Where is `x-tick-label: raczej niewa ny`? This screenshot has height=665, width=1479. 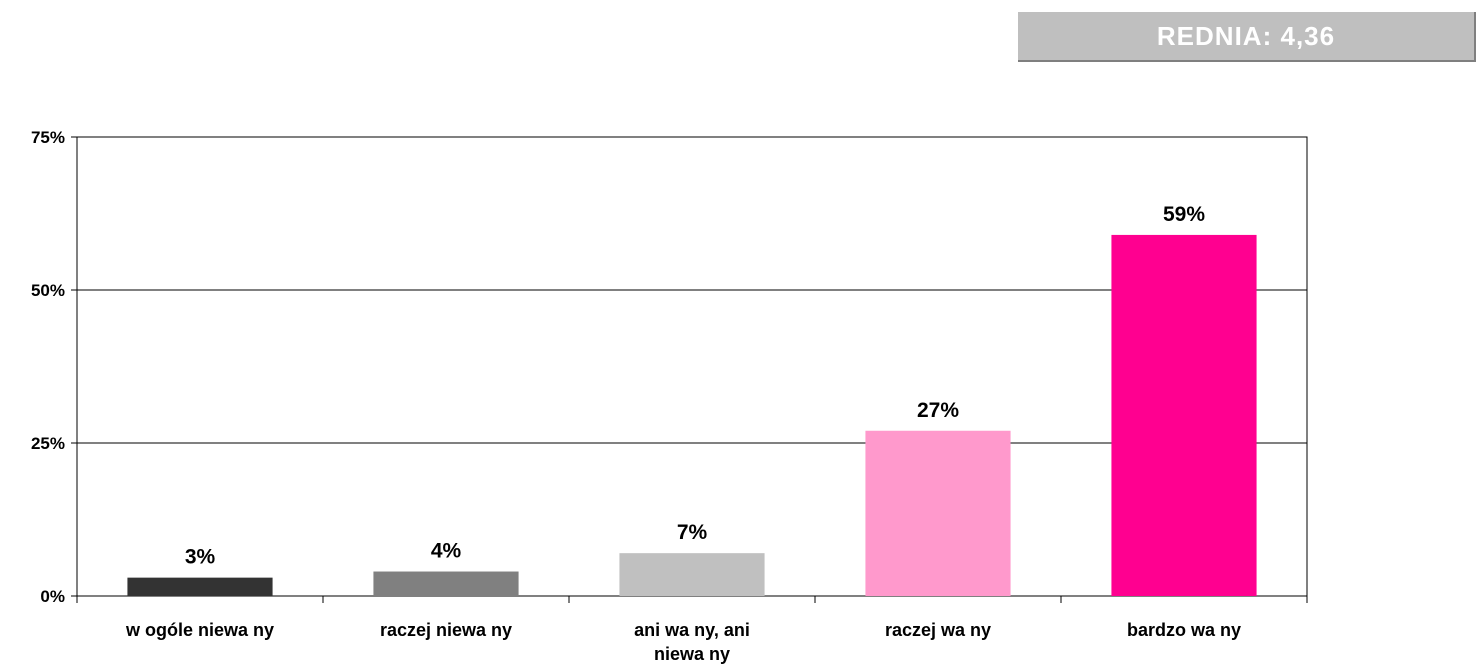 x-tick-label: raczej niewa ny is located at coordinates (446, 630).